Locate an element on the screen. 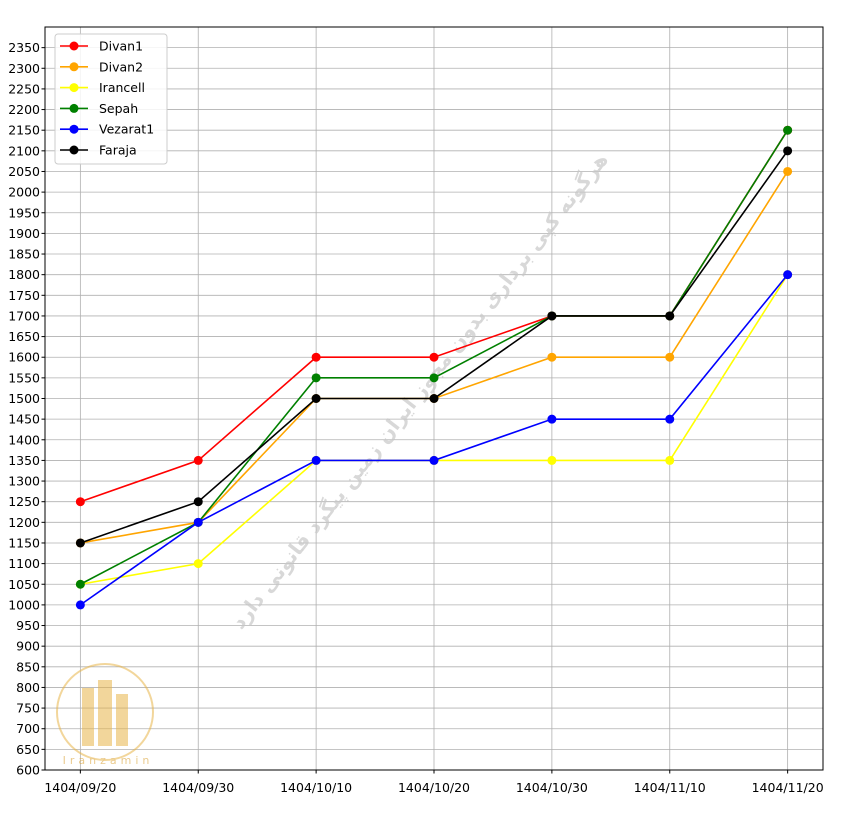 This screenshot has height=814, width=854. y-tick-label: 1150 is located at coordinates (24, 542).